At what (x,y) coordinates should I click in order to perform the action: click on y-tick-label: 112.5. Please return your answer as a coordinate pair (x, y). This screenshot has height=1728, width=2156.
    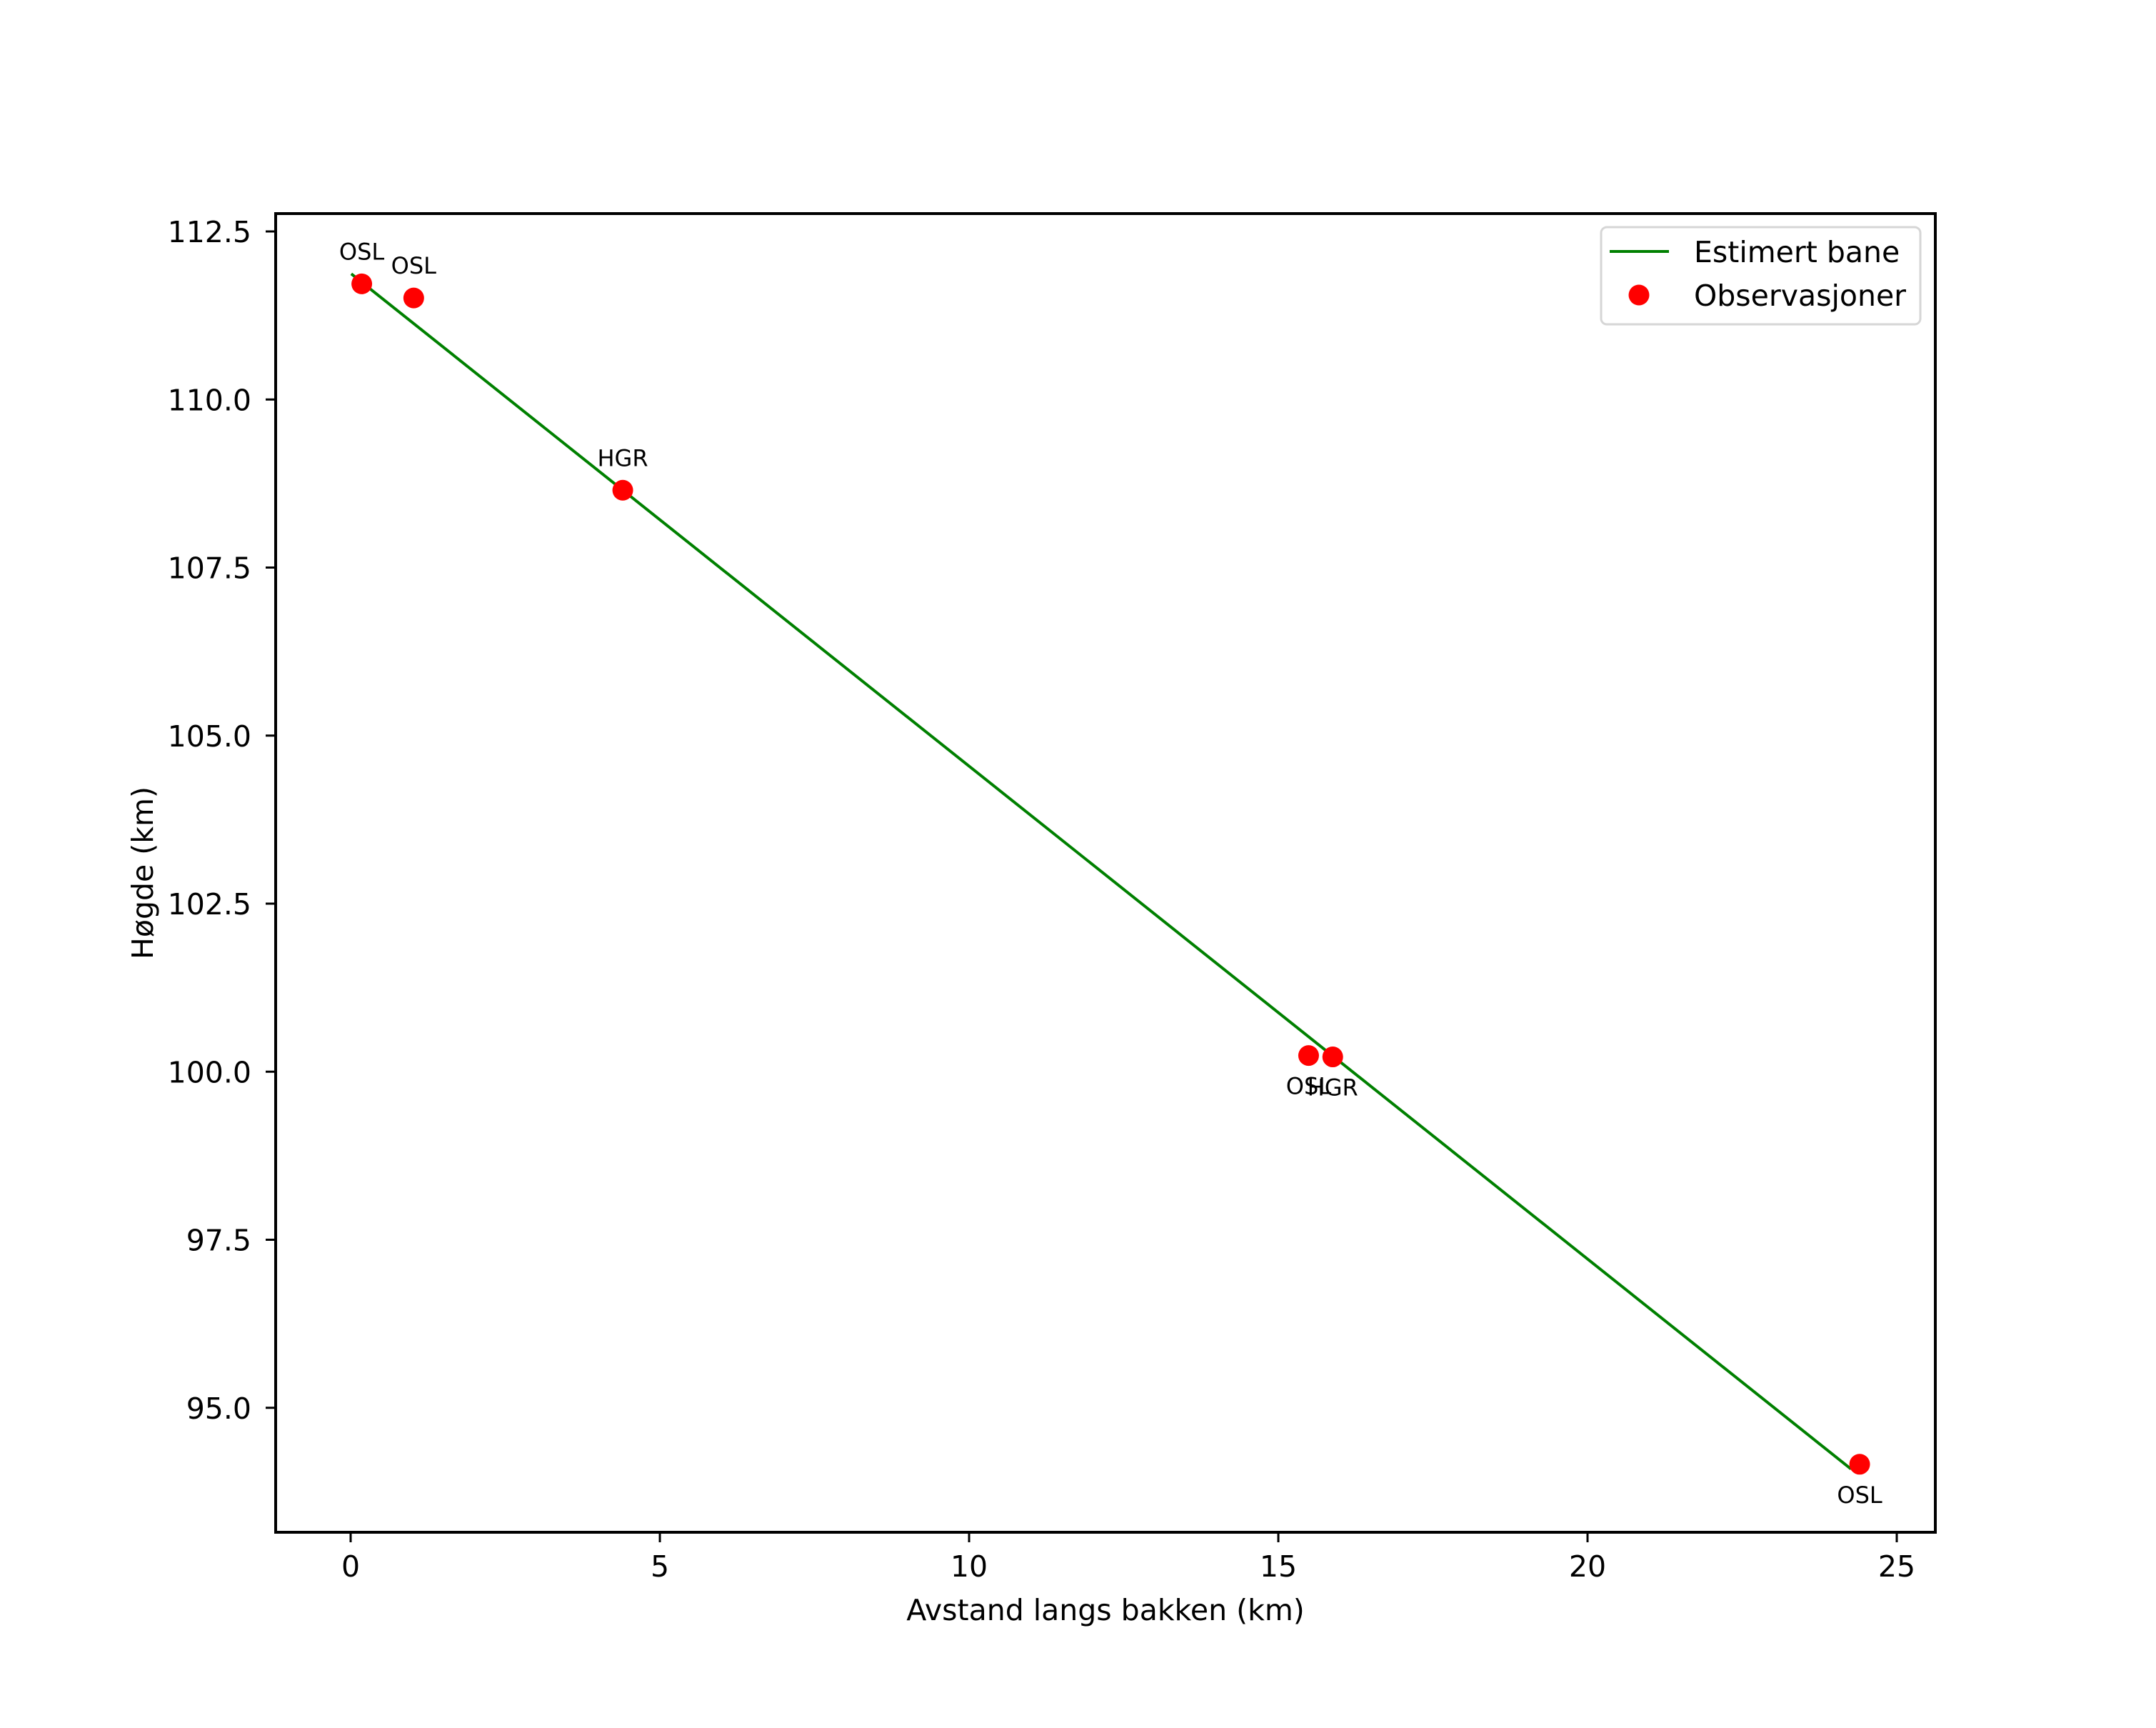
    Looking at the image, I should click on (210, 232).